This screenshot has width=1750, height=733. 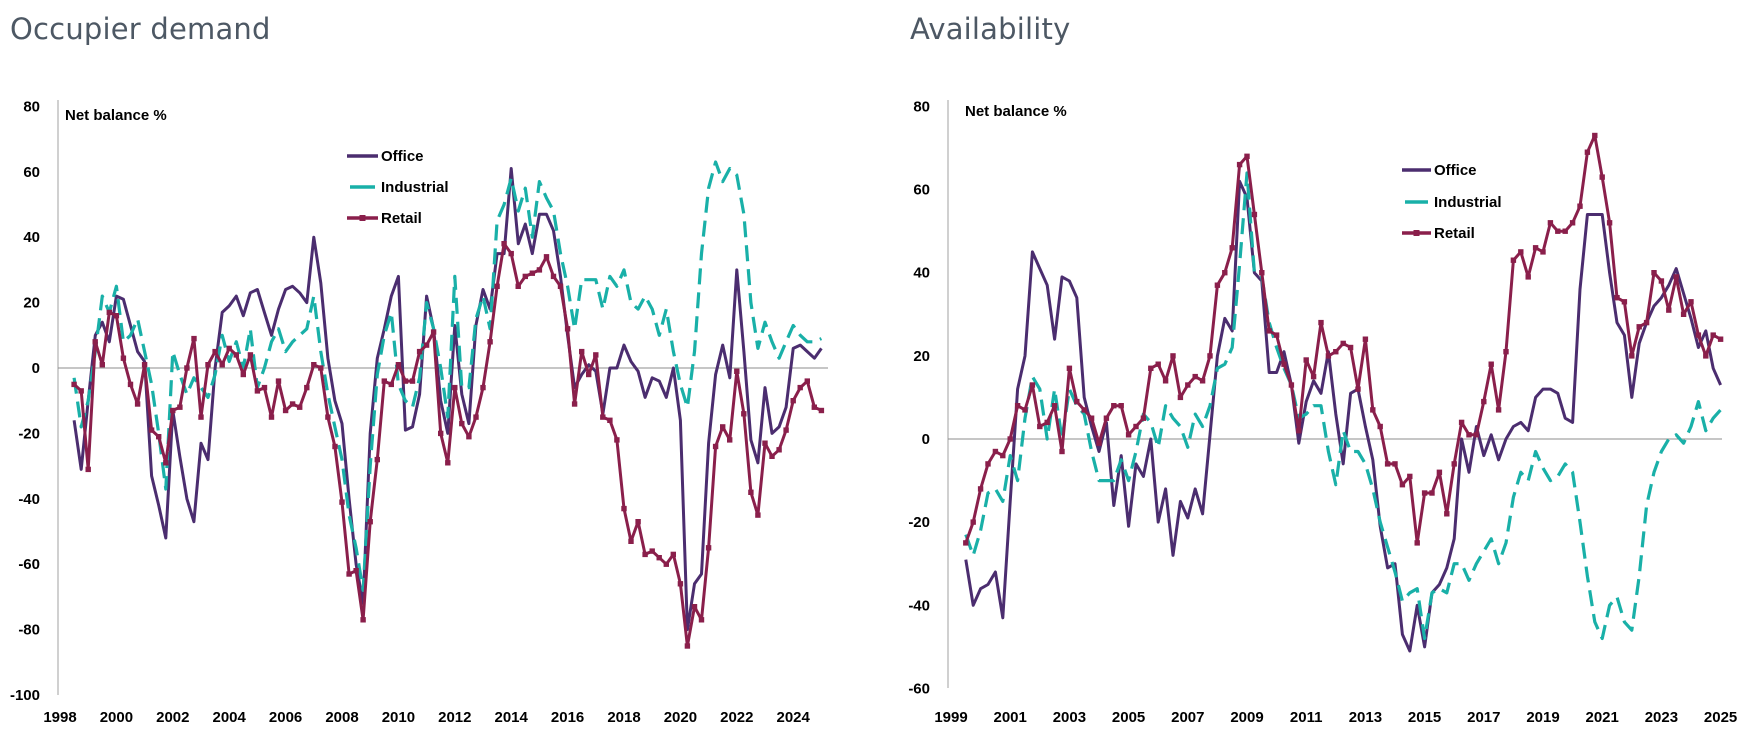 I want to click on x-tick-label: 2022, so click(x=736, y=717).